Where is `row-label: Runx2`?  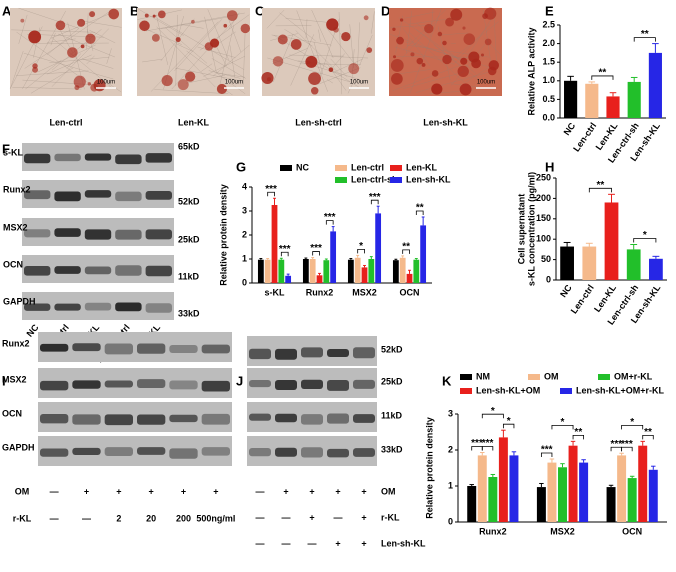
row-label: Runx2 is located at coordinates (17, 189).